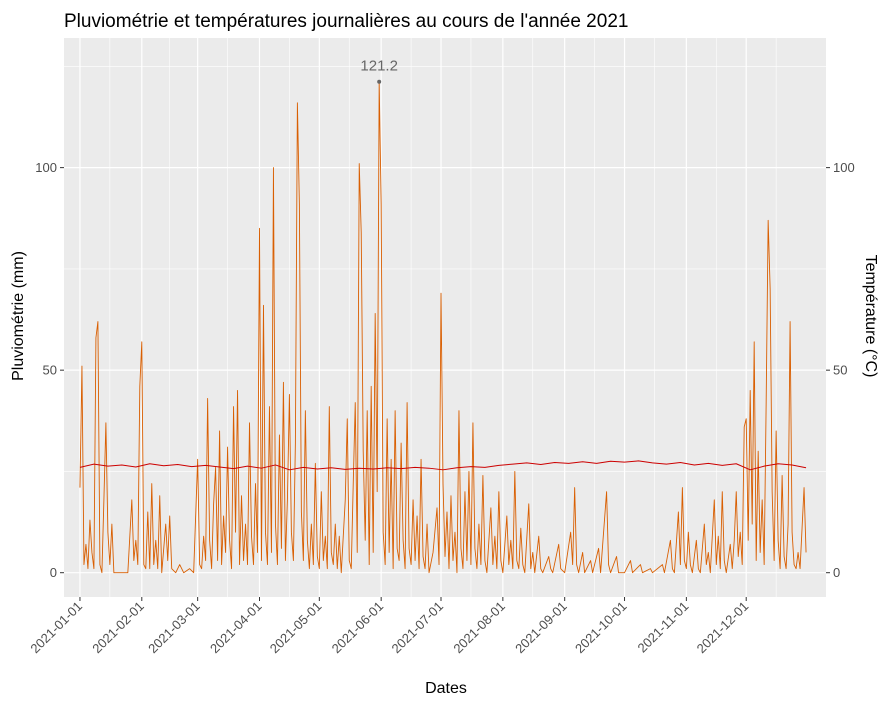  Describe the element at coordinates (56, 628) in the screenshot. I see `x-tick-label: 2021-01-01` at that location.